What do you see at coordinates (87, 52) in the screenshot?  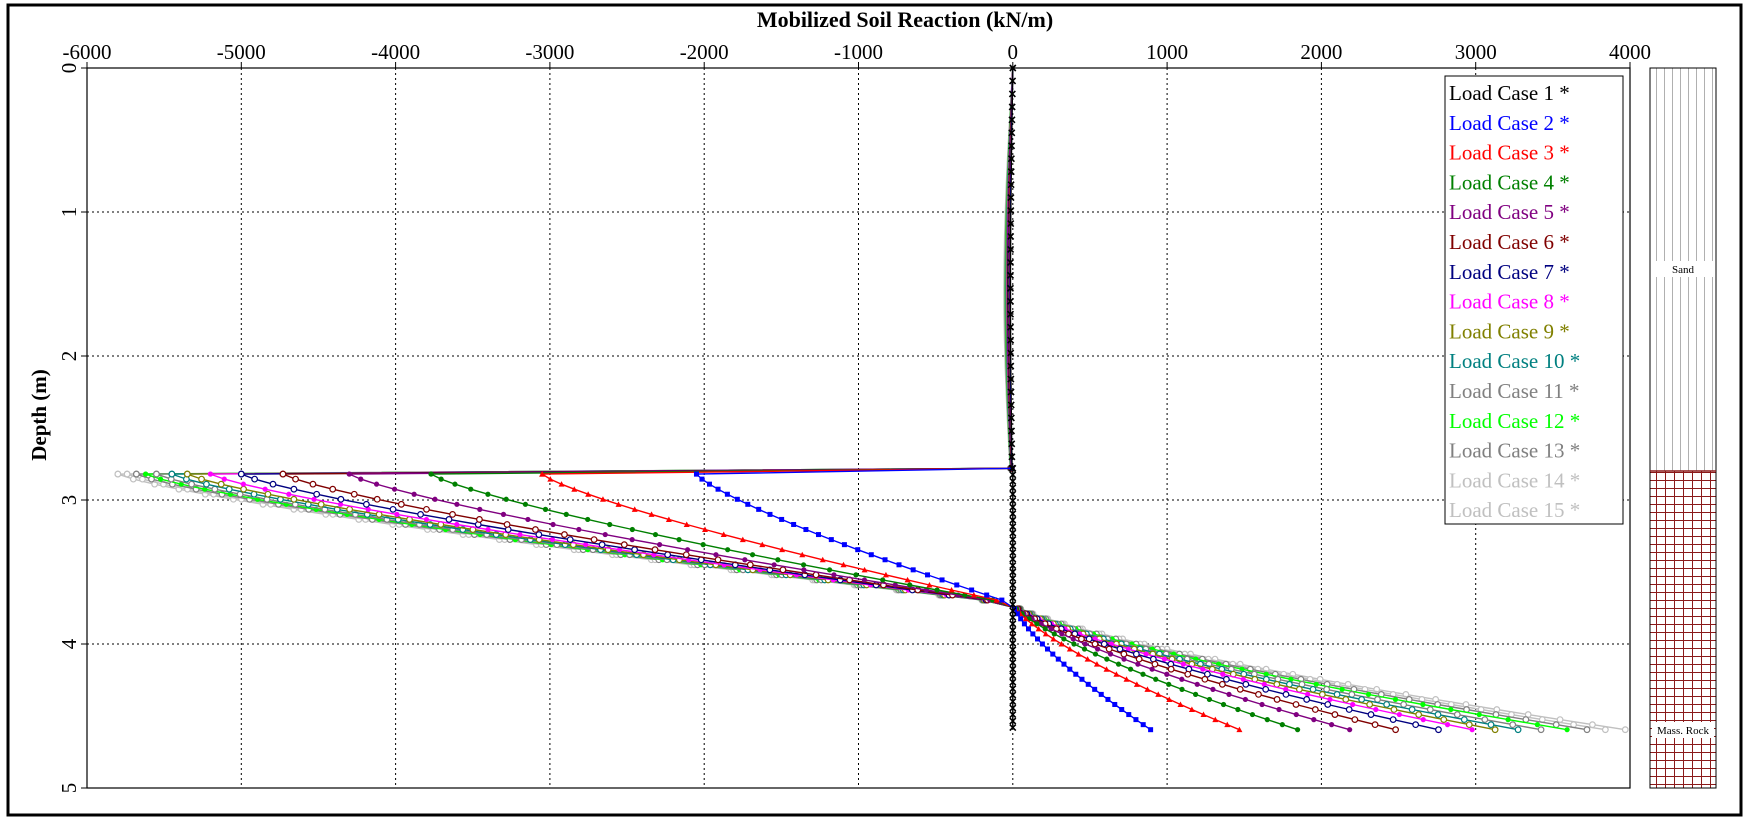 I see `x-tick-label: -6000` at bounding box center [87, 52].